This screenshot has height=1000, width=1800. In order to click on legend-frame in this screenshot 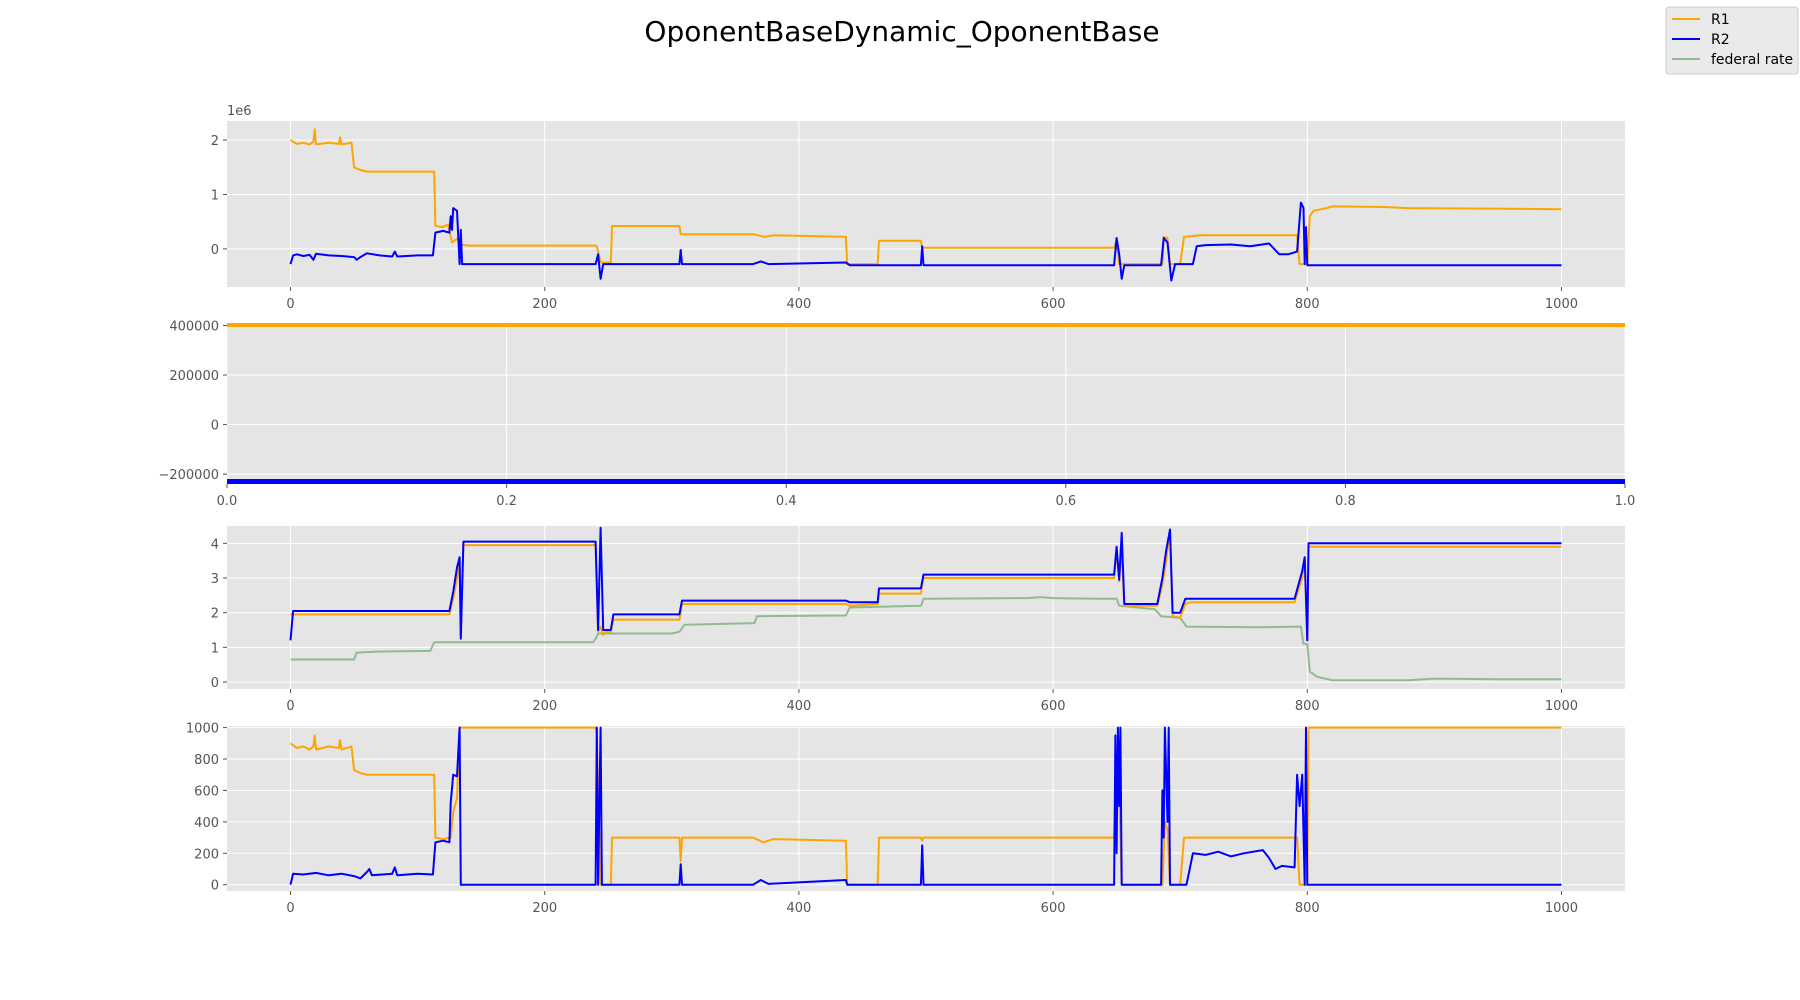, I will do `click(1732, 40)`.